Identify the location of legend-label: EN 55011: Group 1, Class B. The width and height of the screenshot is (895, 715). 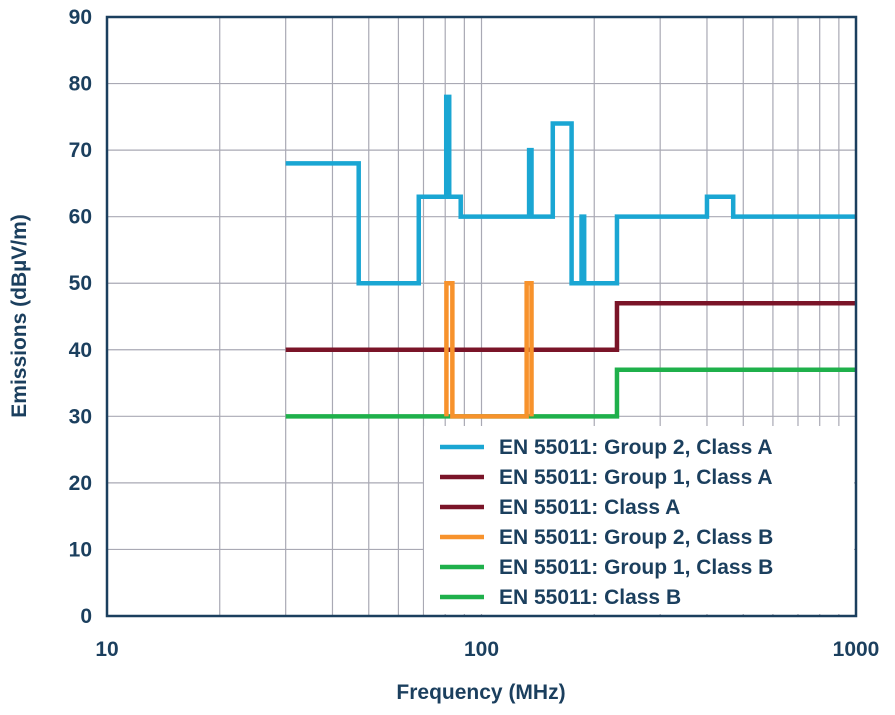
(636, 567).